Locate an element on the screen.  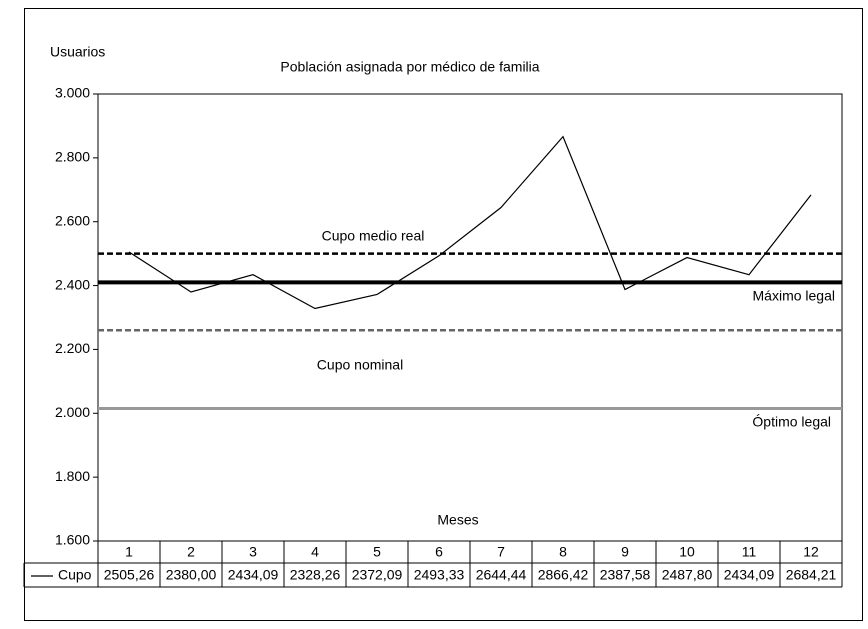
table-value: 2372,09 is located at coordinates (377, 575).